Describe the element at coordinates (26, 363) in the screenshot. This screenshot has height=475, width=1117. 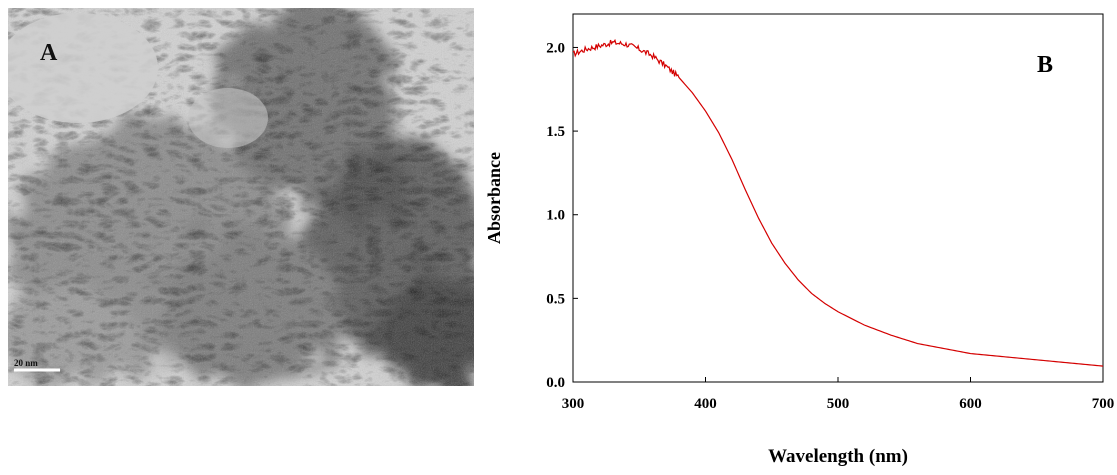
I see `scale-bar-label: 20 nm` at that location.